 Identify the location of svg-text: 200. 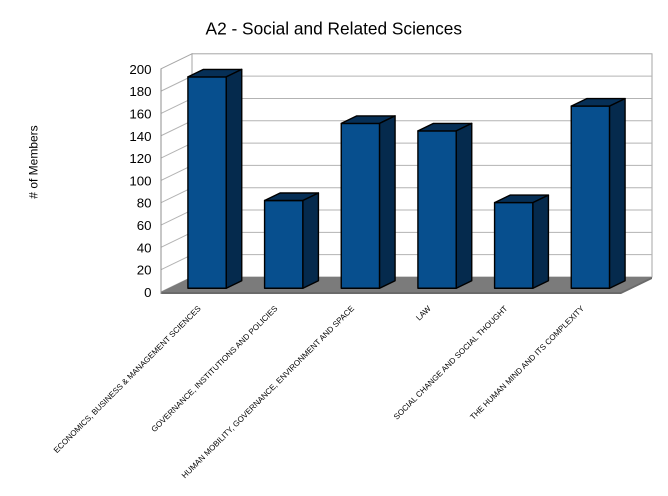
(140, 69).